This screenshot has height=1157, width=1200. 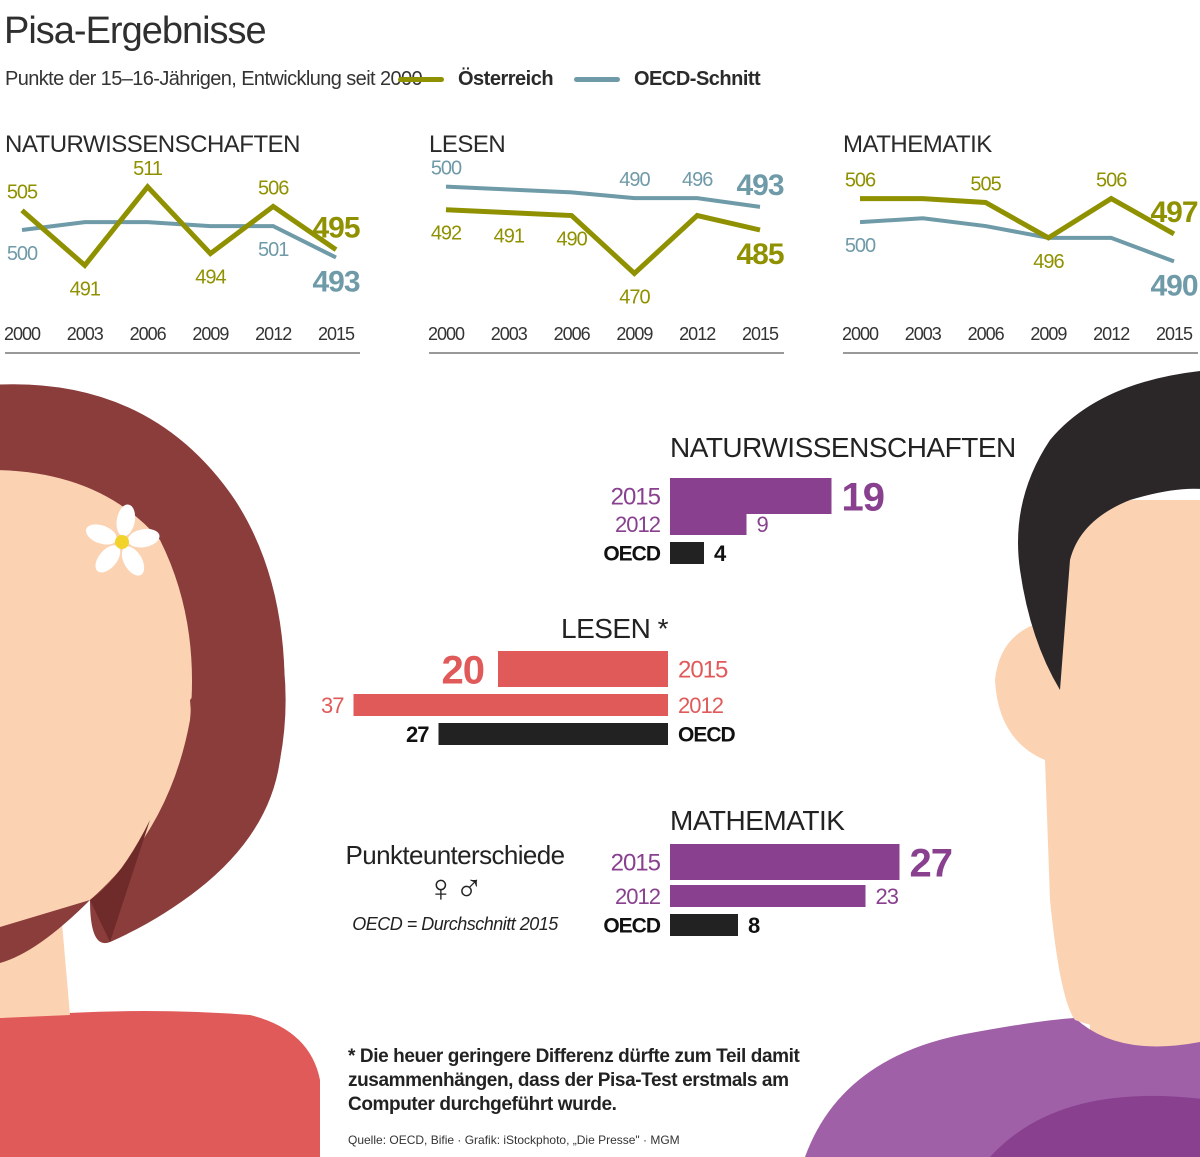 What do you see at coordinates (768, 896) in the screenshot?
I see `bar-math-2012` at bounding box center [768, 896].